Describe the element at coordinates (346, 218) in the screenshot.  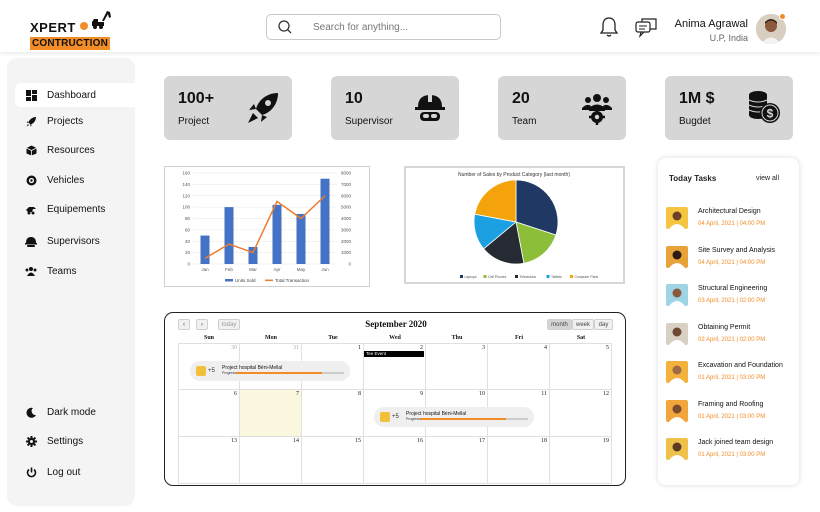
I see `y2-tick-label: 4000` at that location.